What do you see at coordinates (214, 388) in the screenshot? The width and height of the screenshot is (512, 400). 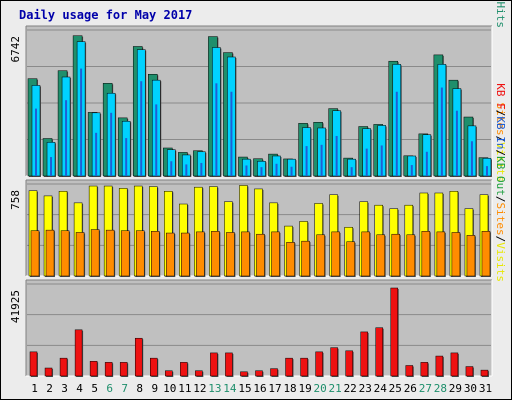 I see `x-tick-day-13: 13` at bounding box center [214, 388].